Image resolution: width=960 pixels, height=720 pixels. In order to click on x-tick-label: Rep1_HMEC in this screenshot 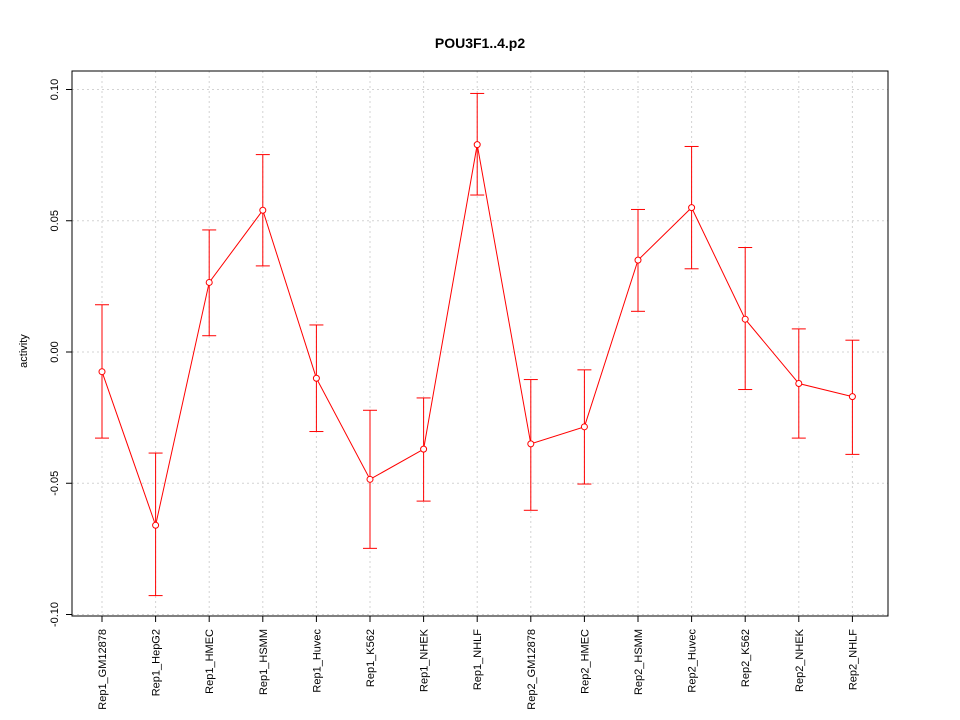, I will do `click(210, 661)`.